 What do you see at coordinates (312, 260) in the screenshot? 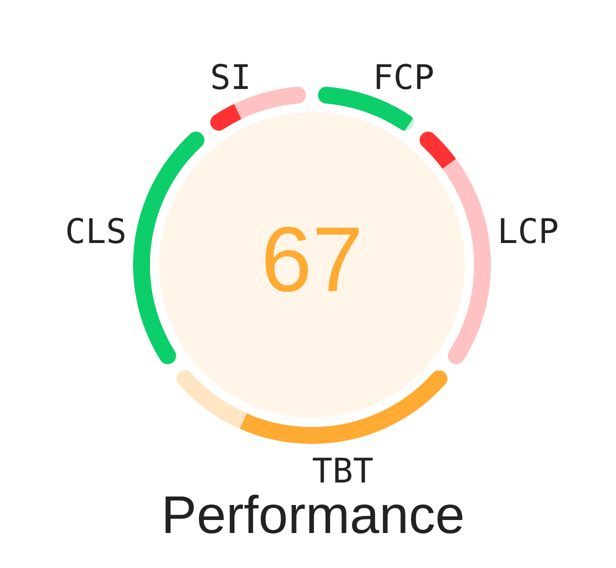
I see `text: 67` at bounding box center [312, 260].